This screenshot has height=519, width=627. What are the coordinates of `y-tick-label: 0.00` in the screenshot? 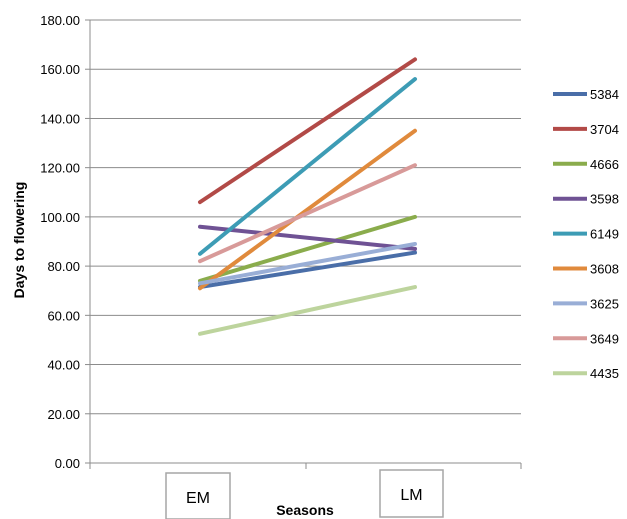 It's located at (67, 463).